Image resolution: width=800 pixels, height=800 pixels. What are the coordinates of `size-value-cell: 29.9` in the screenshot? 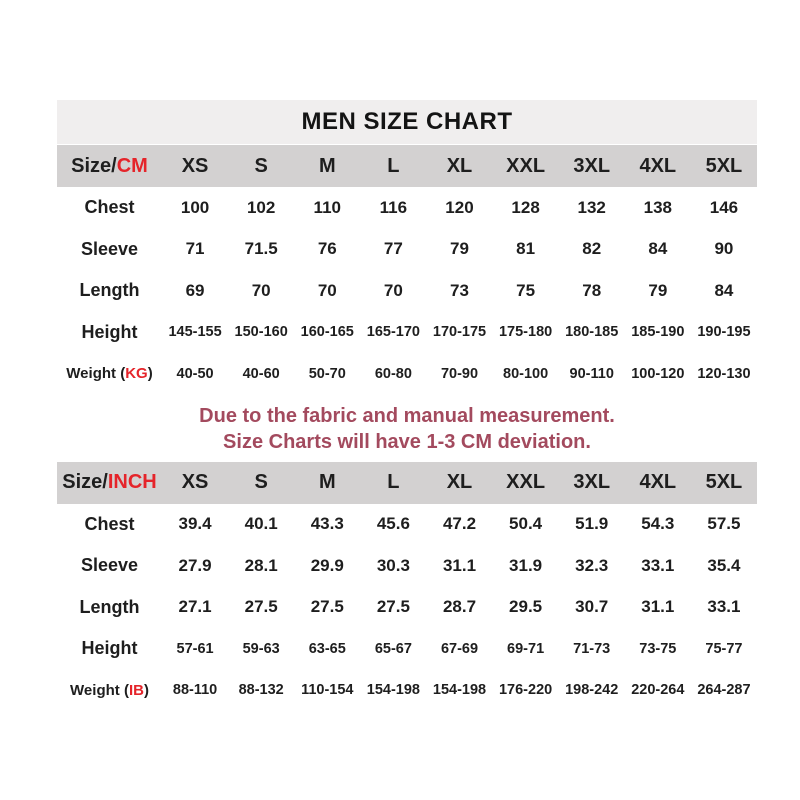 It's located at (327, 565).